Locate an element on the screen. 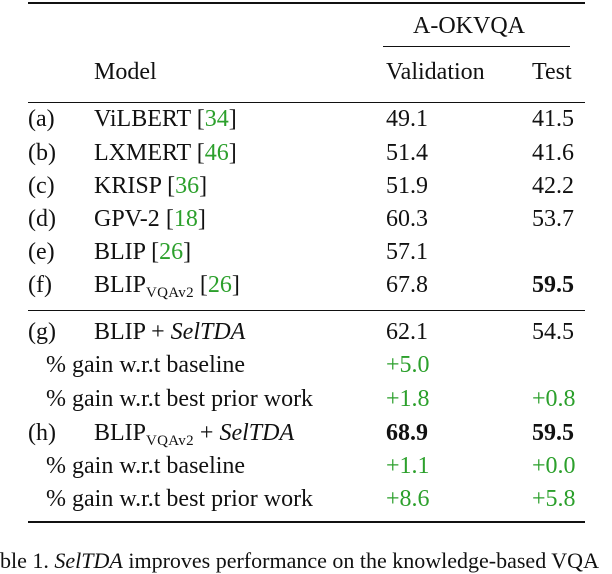  column-header-validation: Validation is located at coordinates (435, 72).